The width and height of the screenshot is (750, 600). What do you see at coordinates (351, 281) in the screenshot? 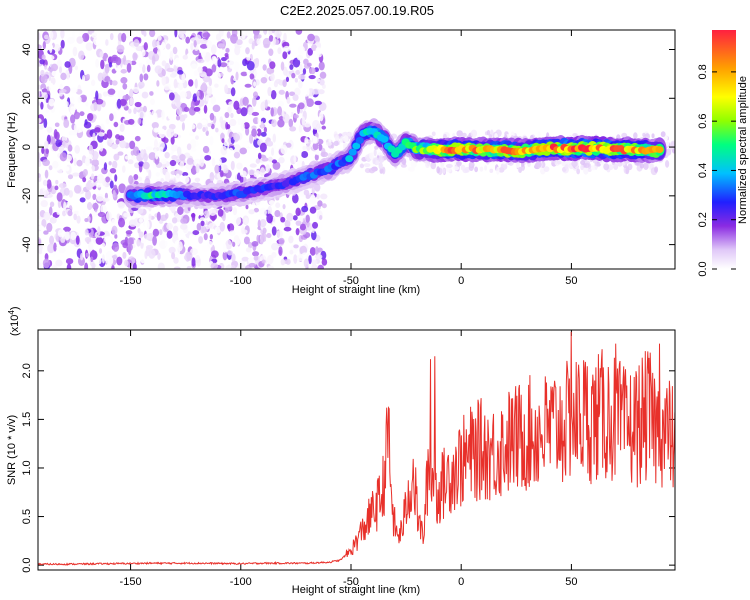
I see `spectrogram-x-tick-label: -50` at bounding box center [351, 281].